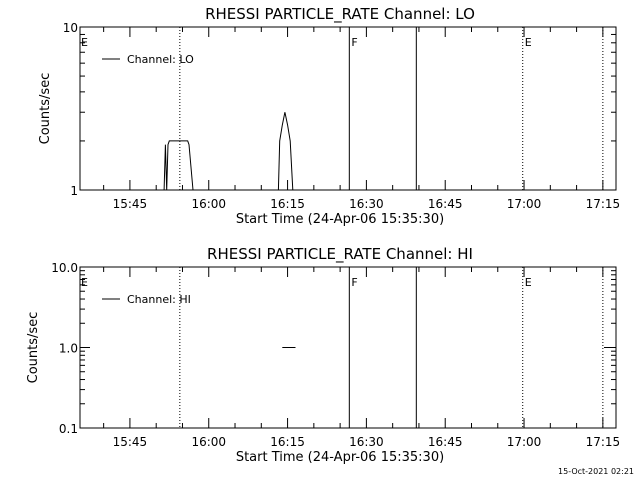  Describe the element at coordinates (160, 59) in the screenshot. I see `legend-label: Channel: LO` at that location.